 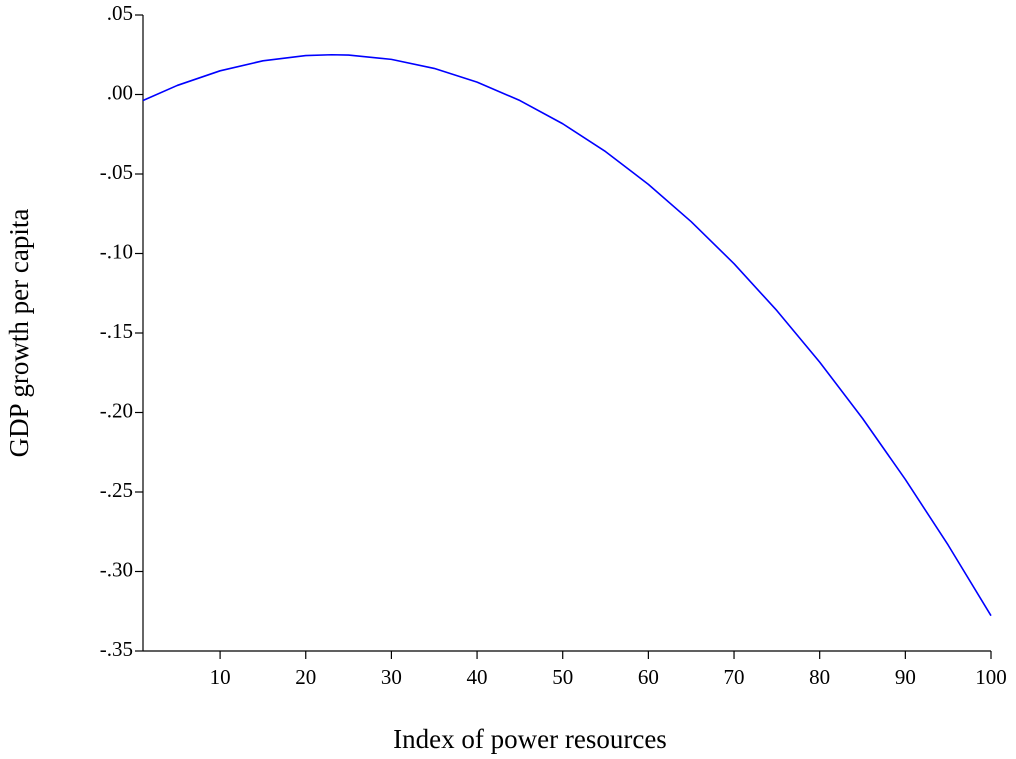 What do you see at coordinates (19, 333) in the screenshot?
I see `y-axis-title: GDP growth per capita` at bounding box center [19, 333].